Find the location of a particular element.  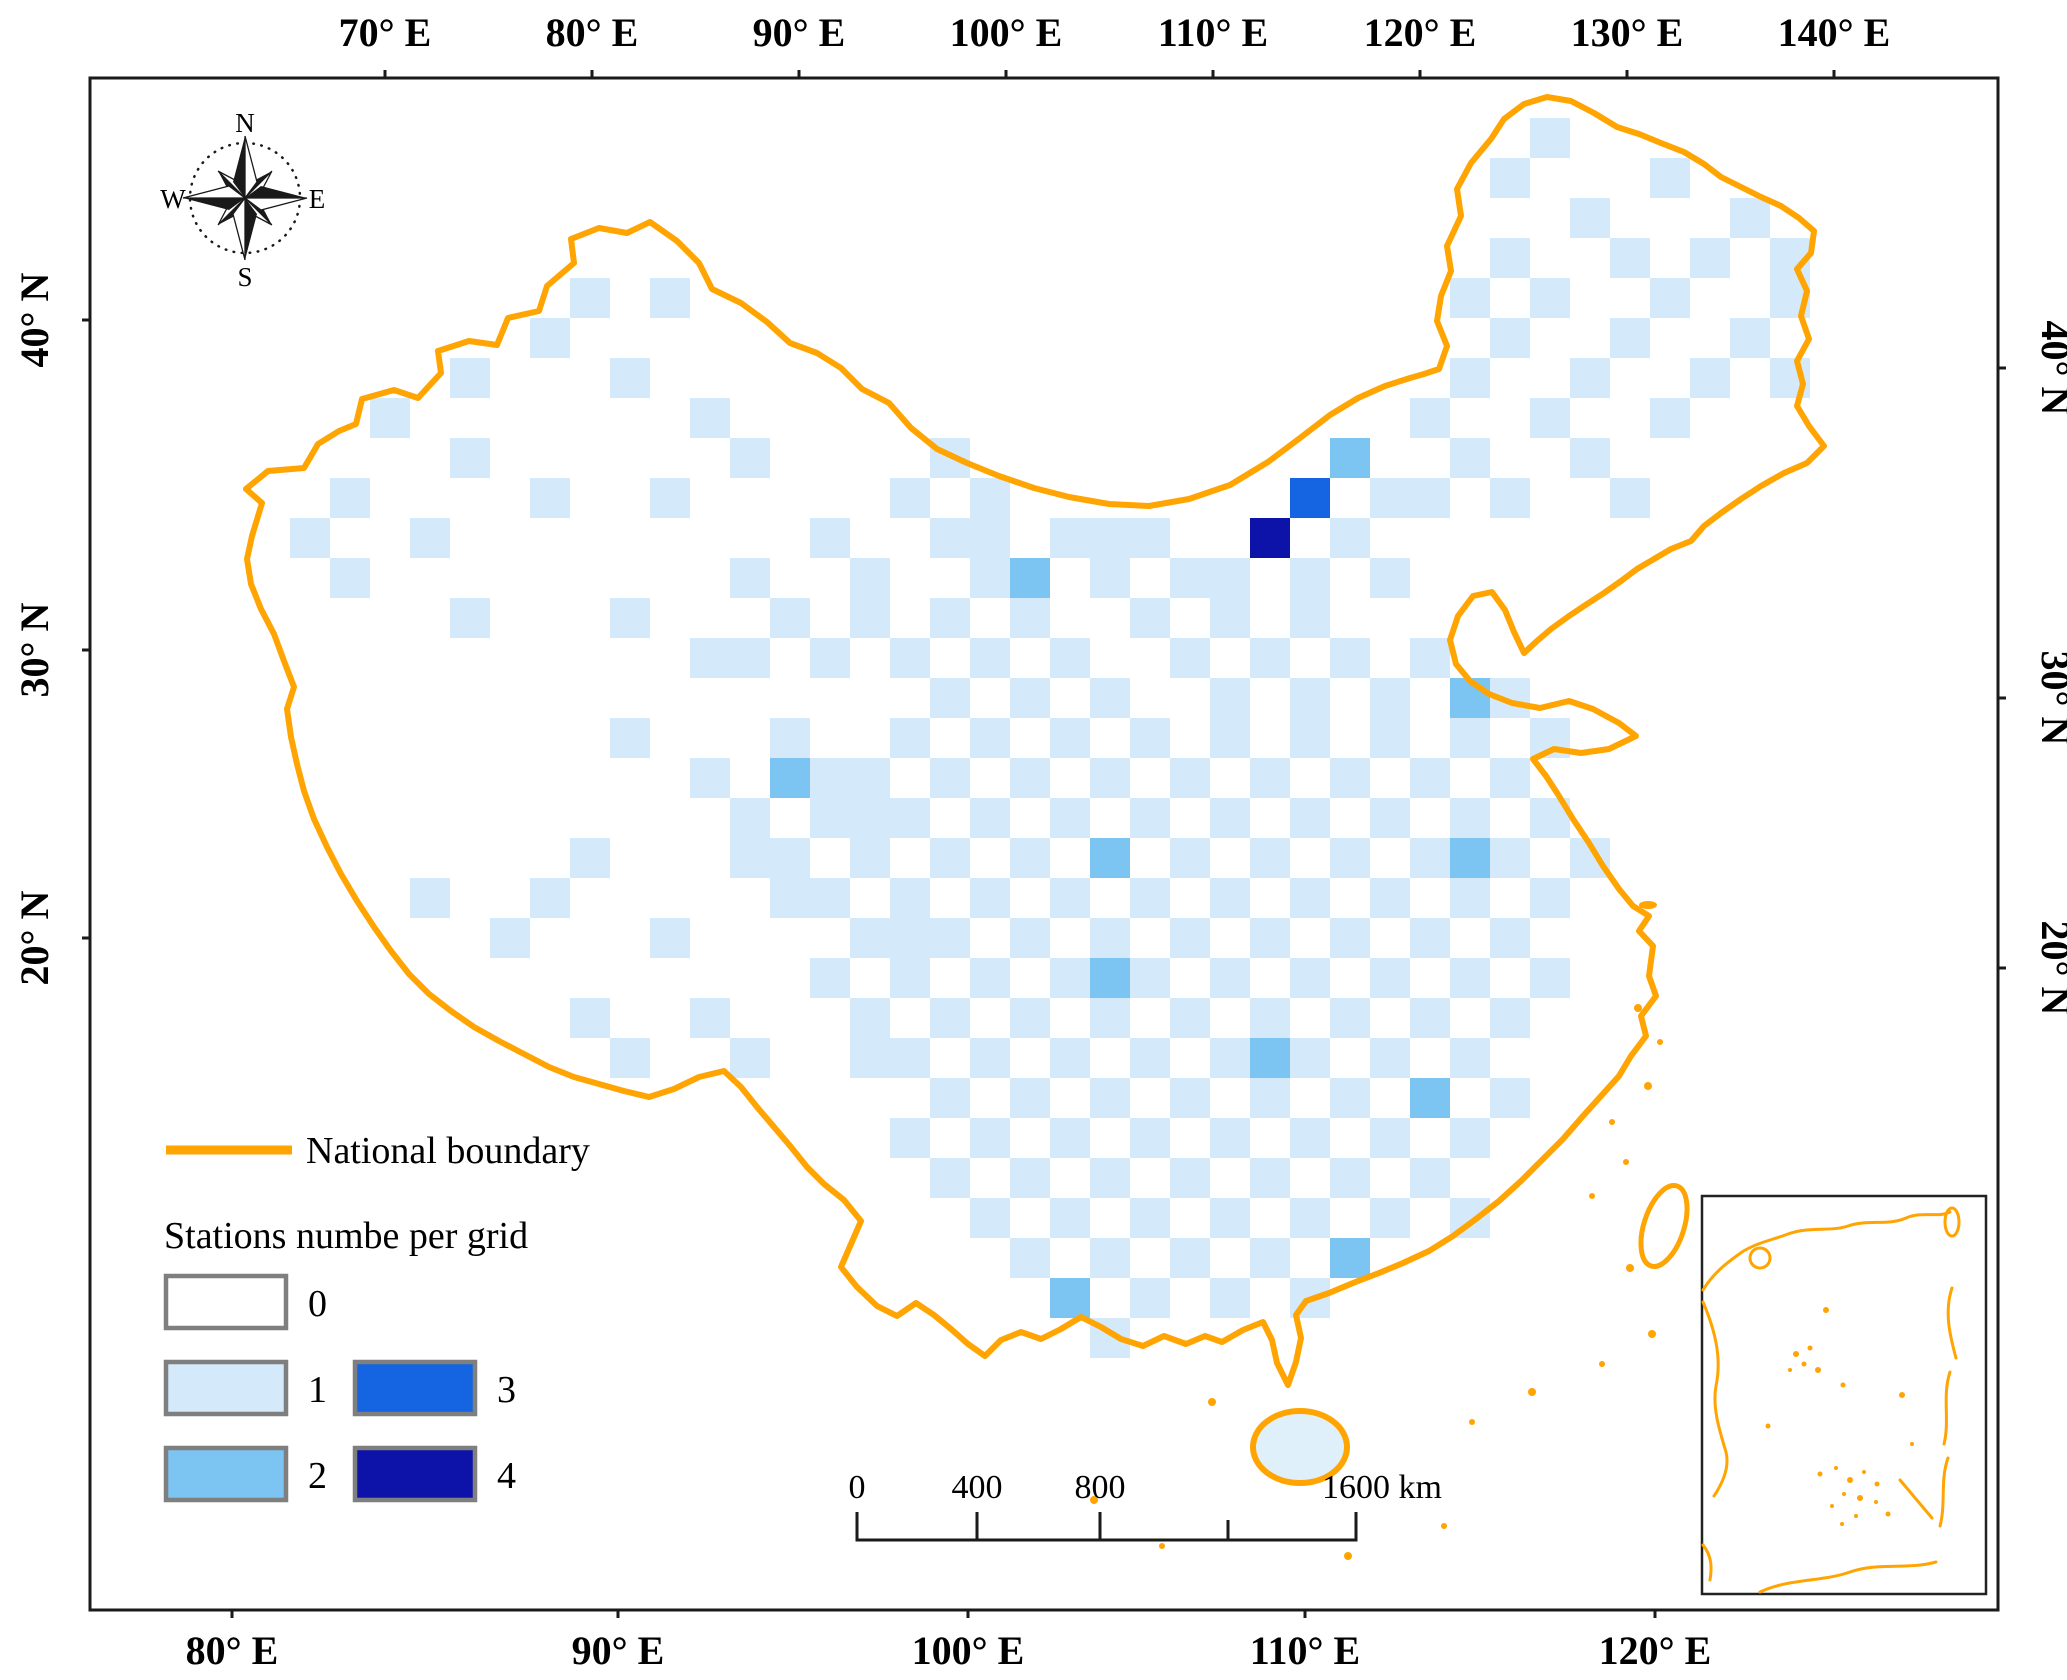

legend-stations-title: Stations numbe per grid is located at coordinates (346, 1236).